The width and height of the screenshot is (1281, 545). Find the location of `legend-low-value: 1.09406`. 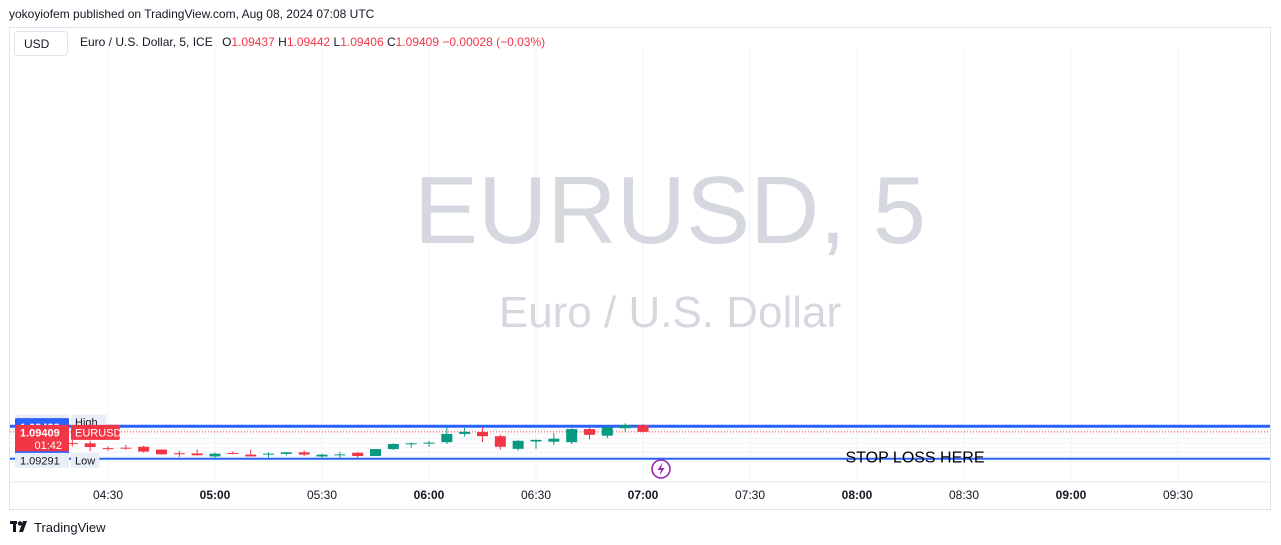

legend-low-value: 1.09406 is located at coordinates (362, 42).